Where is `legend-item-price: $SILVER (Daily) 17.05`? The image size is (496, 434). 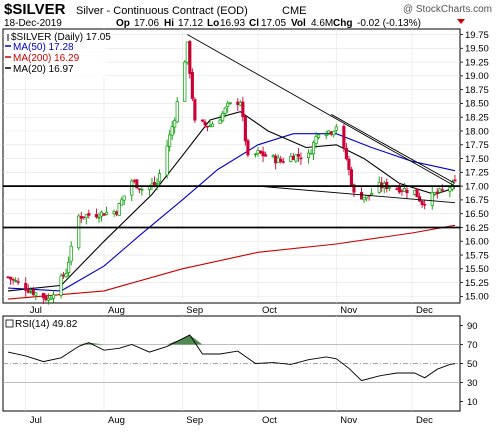 legend-item-price: $SILVER (Daily) 17.05 is located at coordinates (59, 37).